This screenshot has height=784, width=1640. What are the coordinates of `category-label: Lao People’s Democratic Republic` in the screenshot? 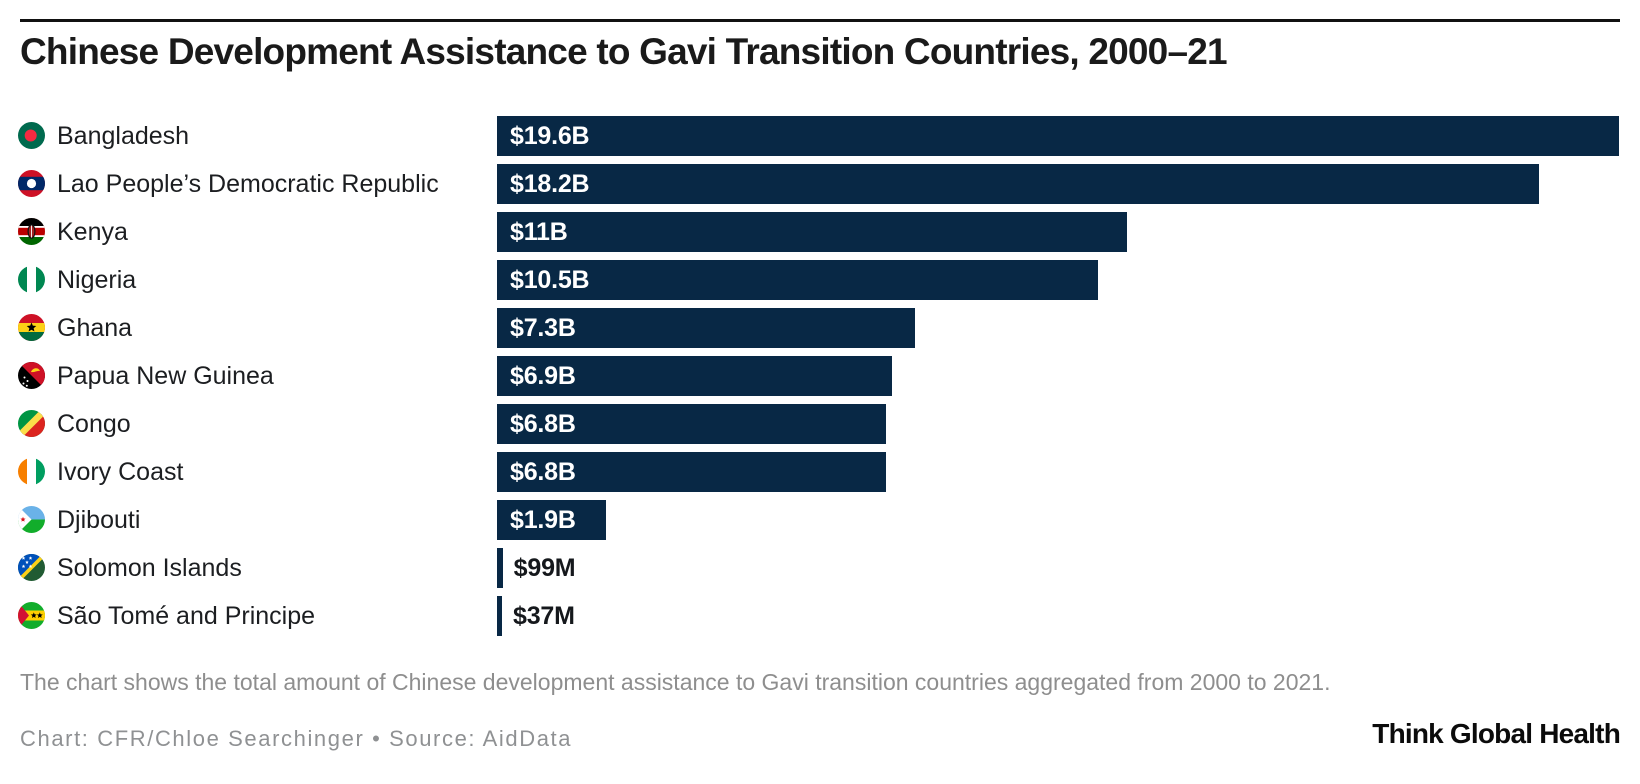 It's located at (248, 184).